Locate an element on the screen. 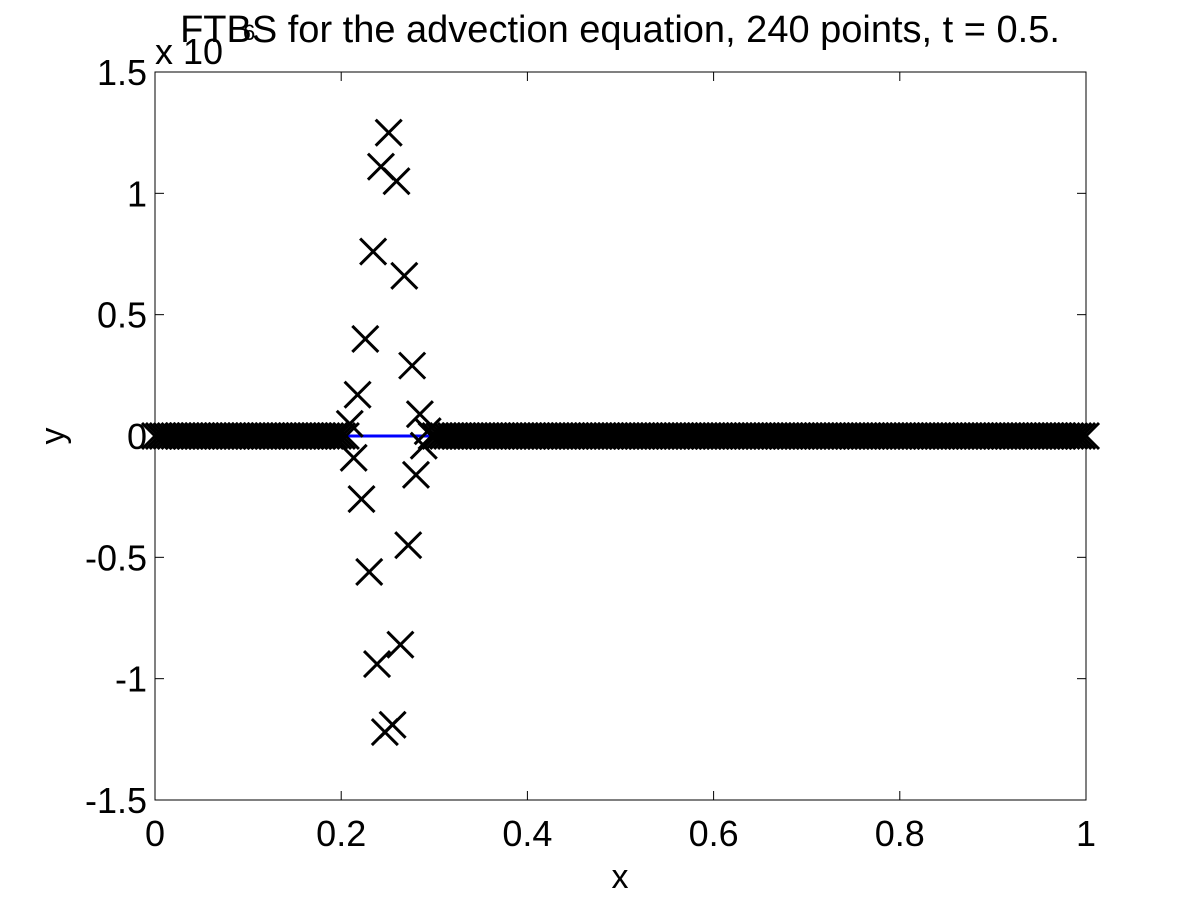 The height and width of the screenshot is (900, 1200). y-tick-label: -1 is located at coordinates (131, 679).